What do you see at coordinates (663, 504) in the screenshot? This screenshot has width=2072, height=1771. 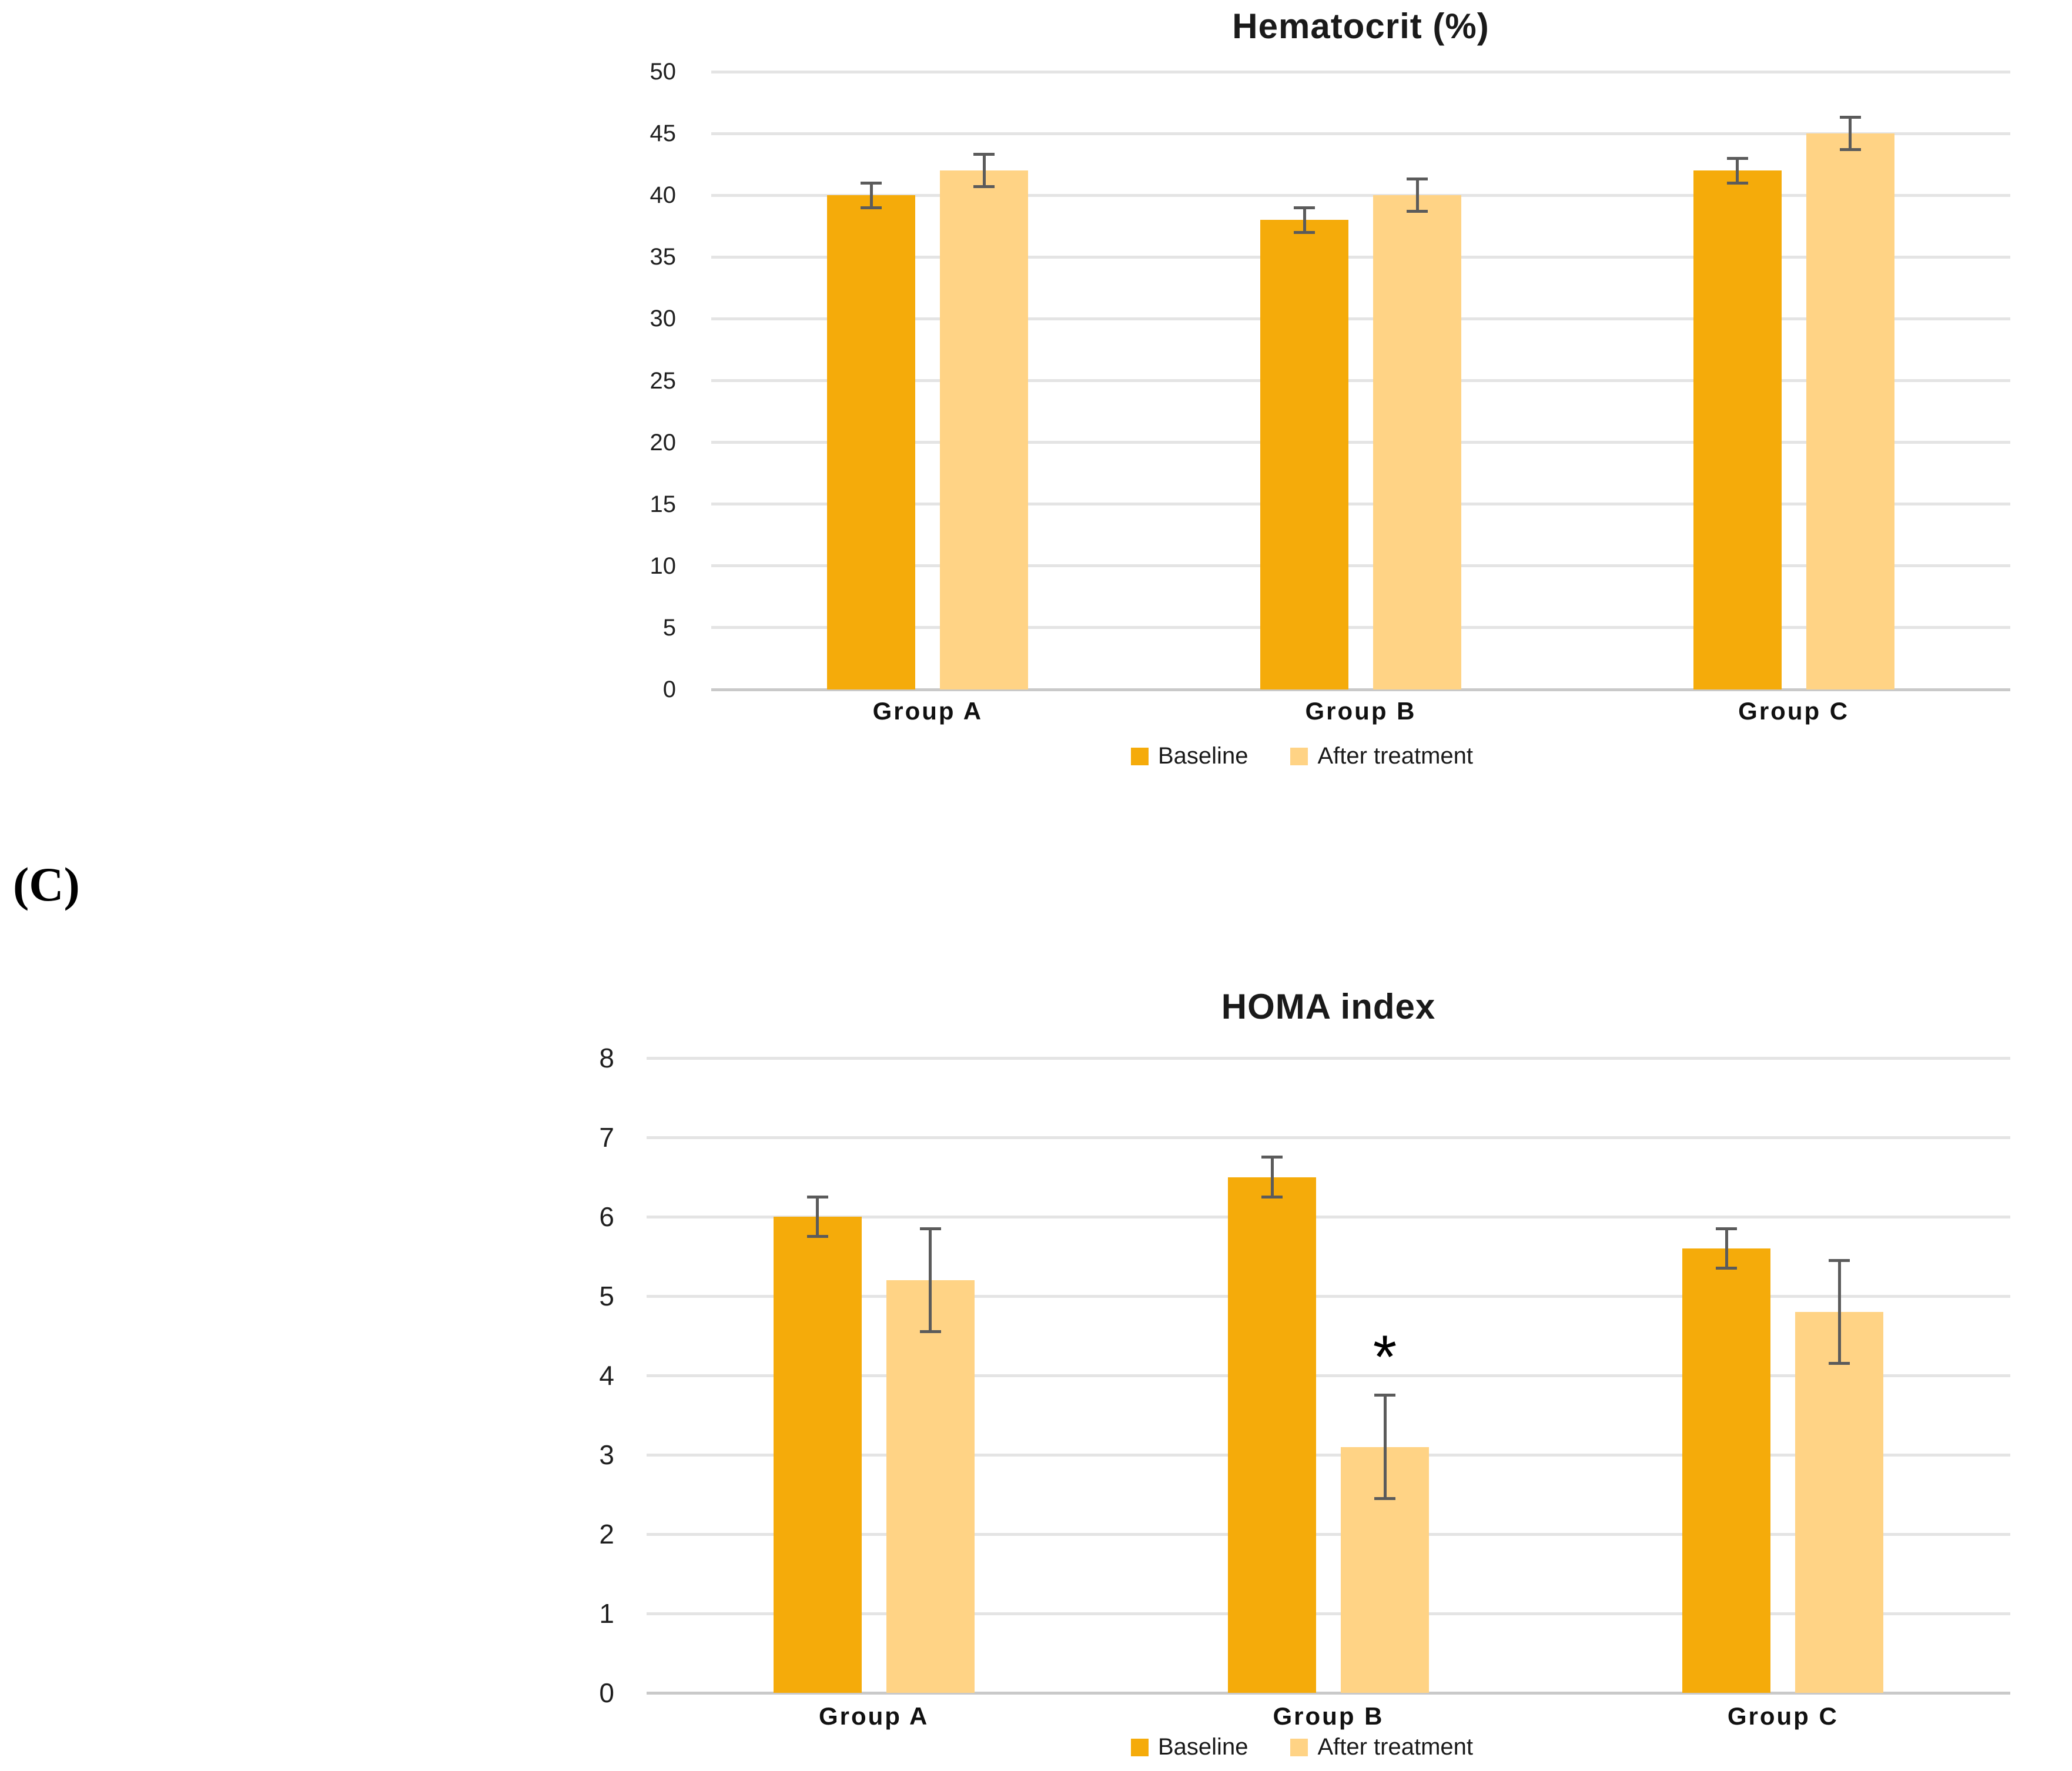 I see `y-axis-tick-15: 15` at bounding box center [663, 504].